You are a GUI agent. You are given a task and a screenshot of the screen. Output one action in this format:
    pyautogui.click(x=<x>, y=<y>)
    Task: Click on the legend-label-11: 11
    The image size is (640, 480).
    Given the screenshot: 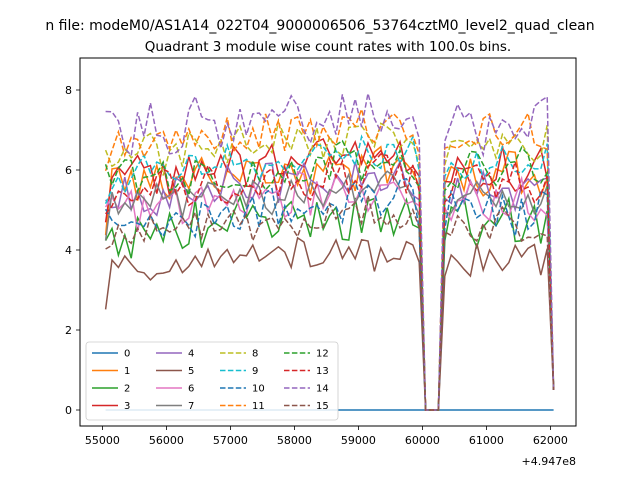 What is the action you would take?
    pyautogui.click(x=258, y=406)
    